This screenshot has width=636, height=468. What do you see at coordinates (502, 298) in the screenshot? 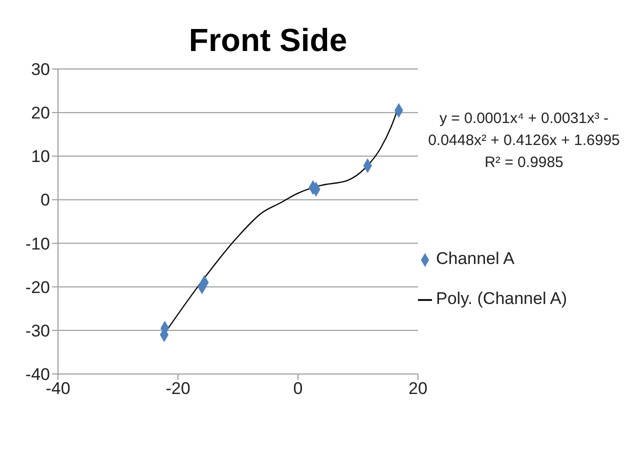
I see `legend-label: Poly. (Channel A)` at bounding box center [502, 298].